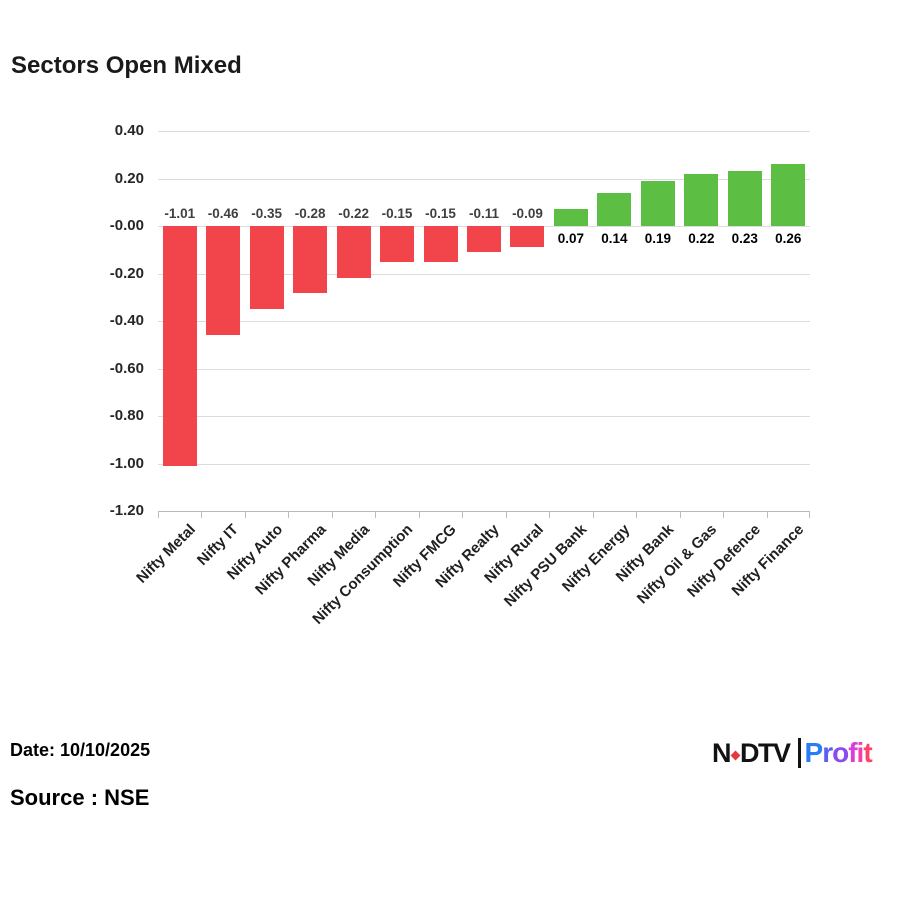  What do you see at coordinates (80, 750) in the screenshot?
I see `date-label: Date: 10/10/2025` at bounding box center [80, 750].